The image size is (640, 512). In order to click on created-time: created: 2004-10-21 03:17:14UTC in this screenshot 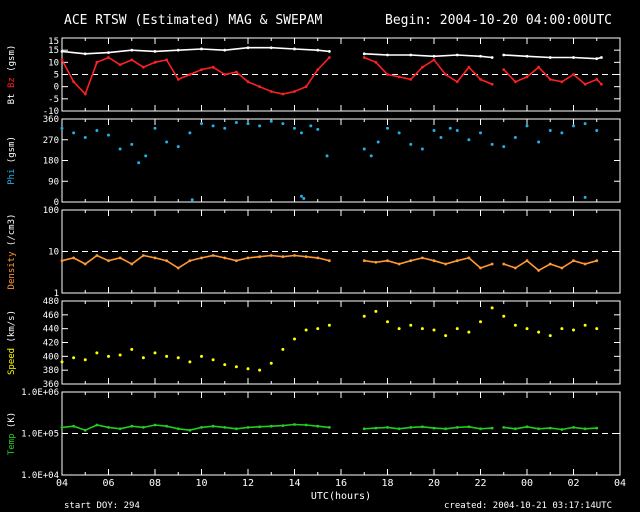, I will do `click(528, 506)`.